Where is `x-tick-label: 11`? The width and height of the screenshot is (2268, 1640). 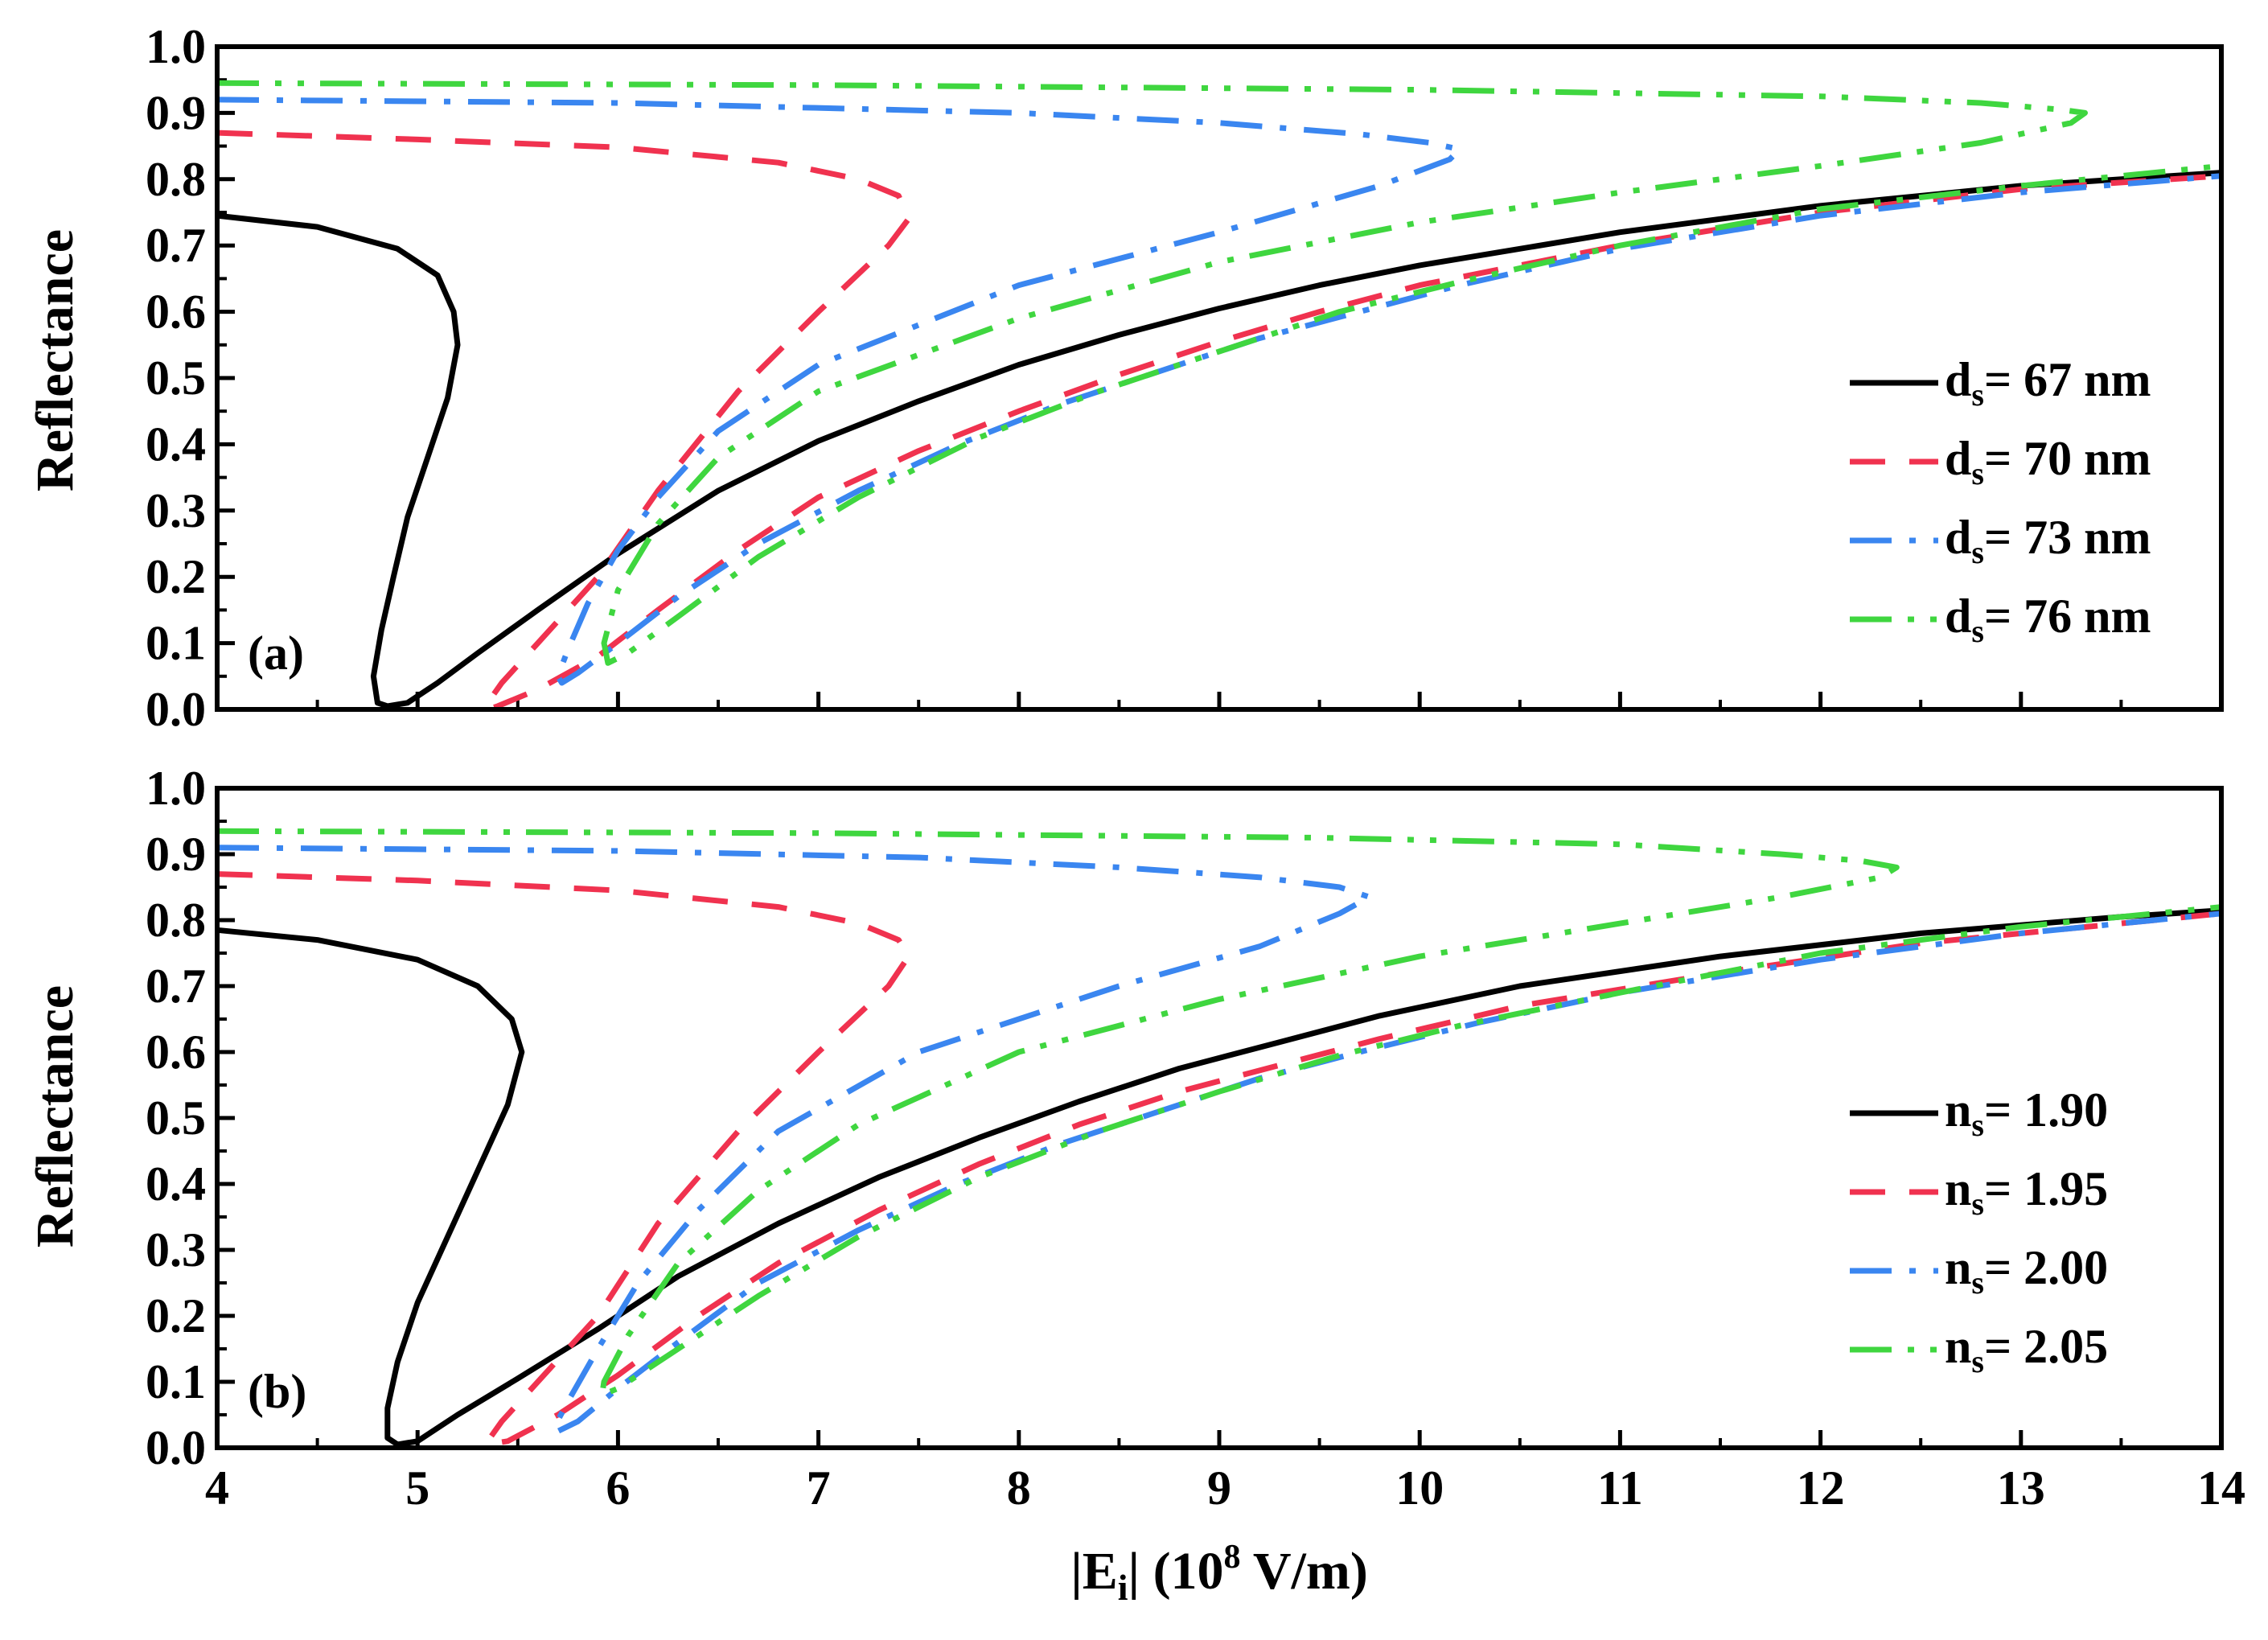 x-tick-label: 11 is located at coordinates (1620, 1488).